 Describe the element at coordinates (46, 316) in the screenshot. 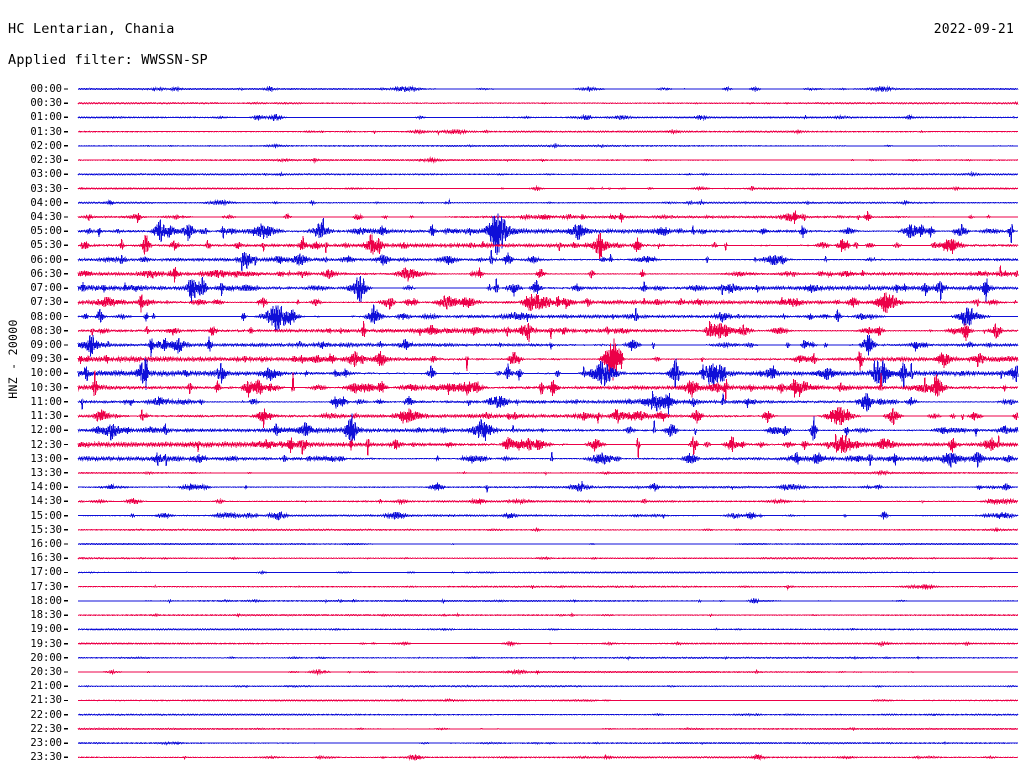

I see `time-label: 08:00` at that location.